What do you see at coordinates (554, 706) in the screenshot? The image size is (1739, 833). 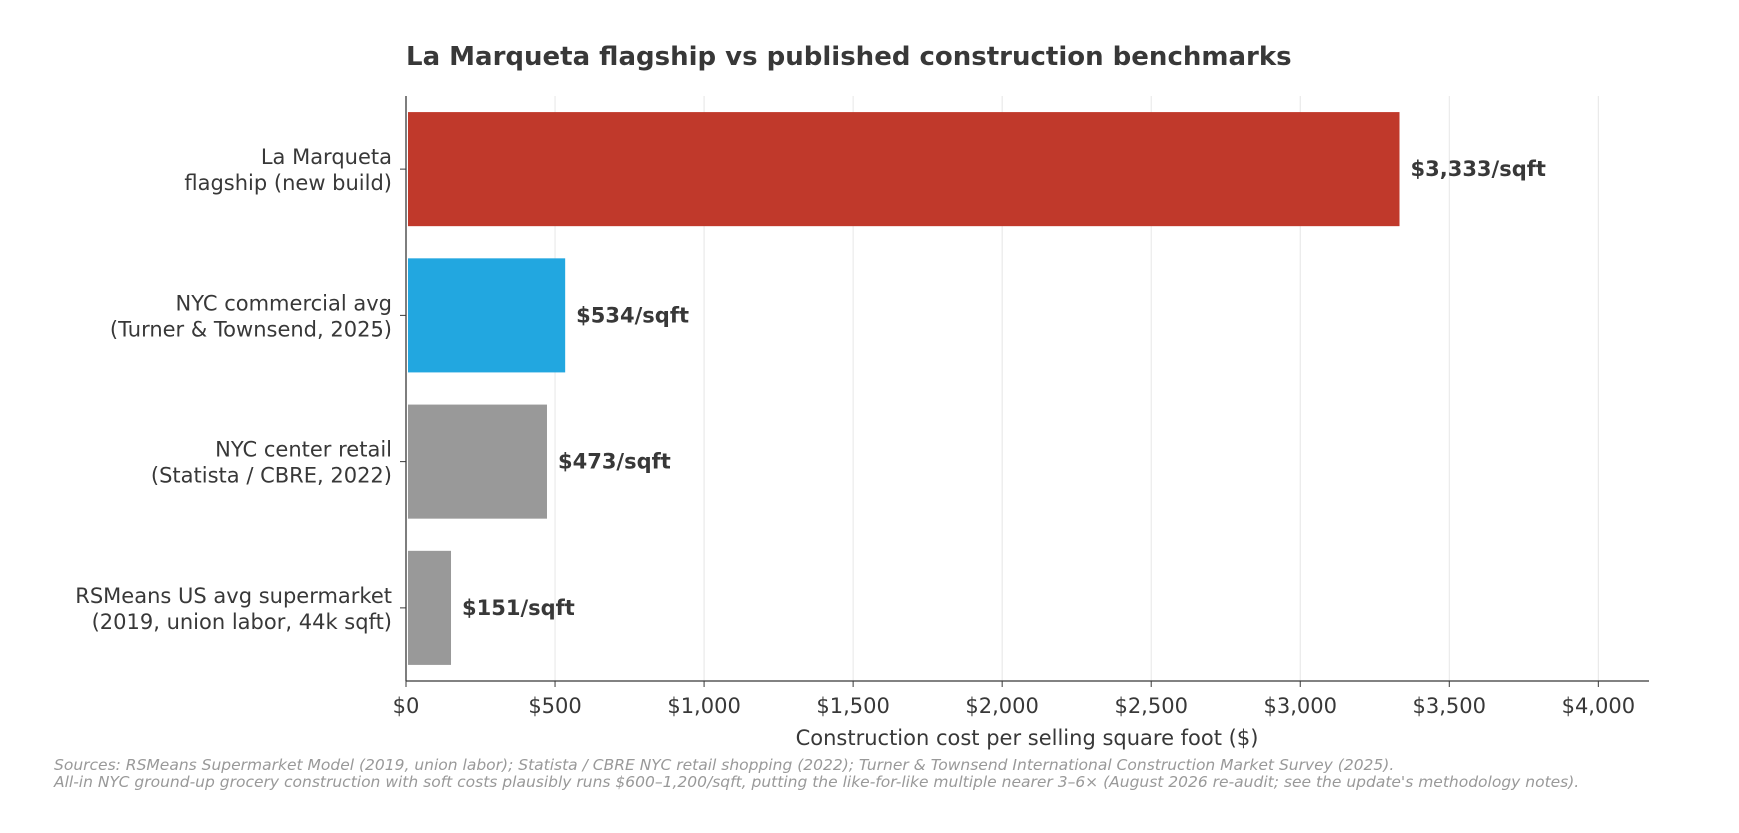 I see `x-tick-label: $500` at bounding box center [554, 706].